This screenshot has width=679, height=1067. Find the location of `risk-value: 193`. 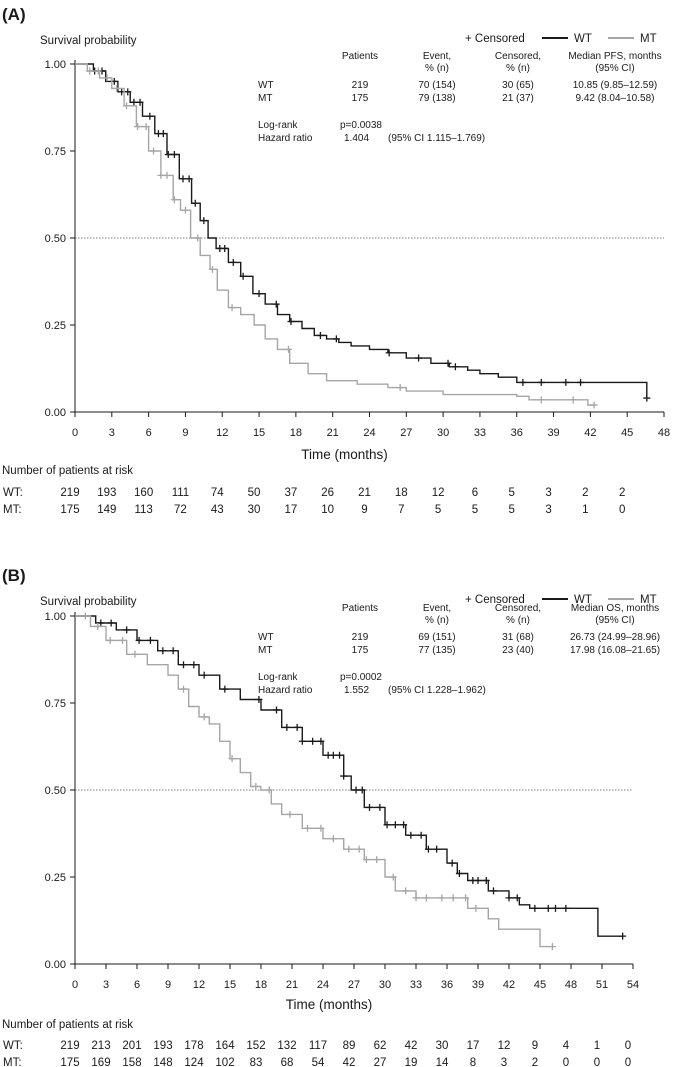

risk-value: 193 is located at coordinates (106, 493).